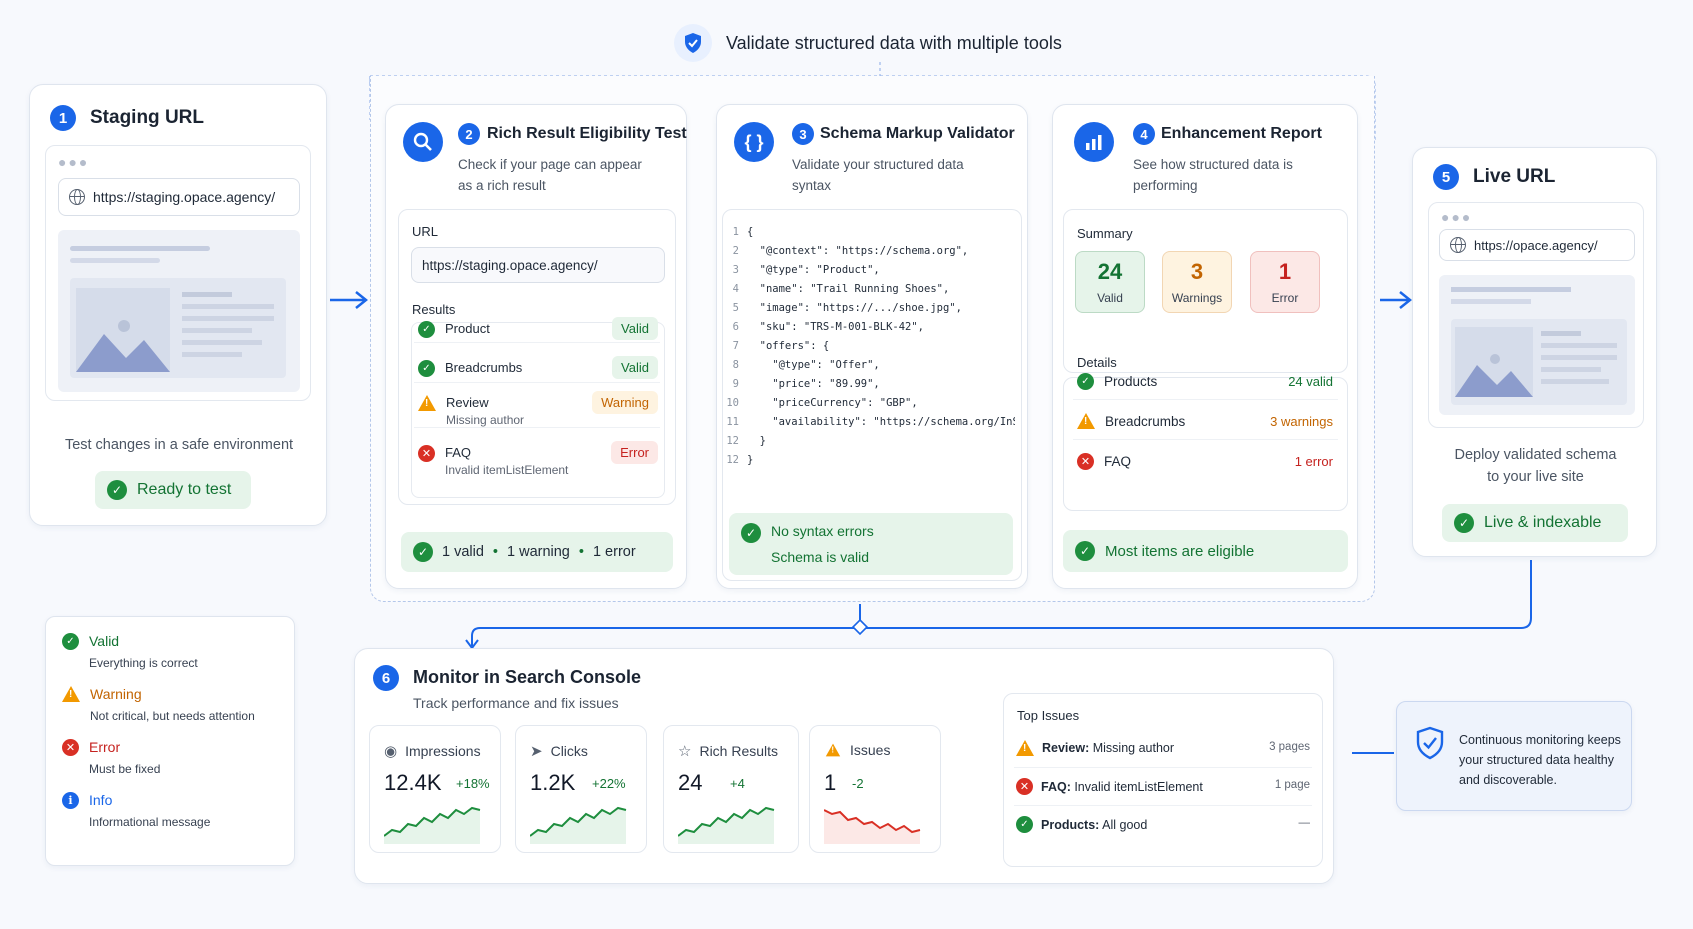 This screenshot has width=1693, height=929. What do you see at coordinates (1457, 217) in the screenshot?
I see `window-dots-icon: ●●●` at bounding box center [1457, 217].